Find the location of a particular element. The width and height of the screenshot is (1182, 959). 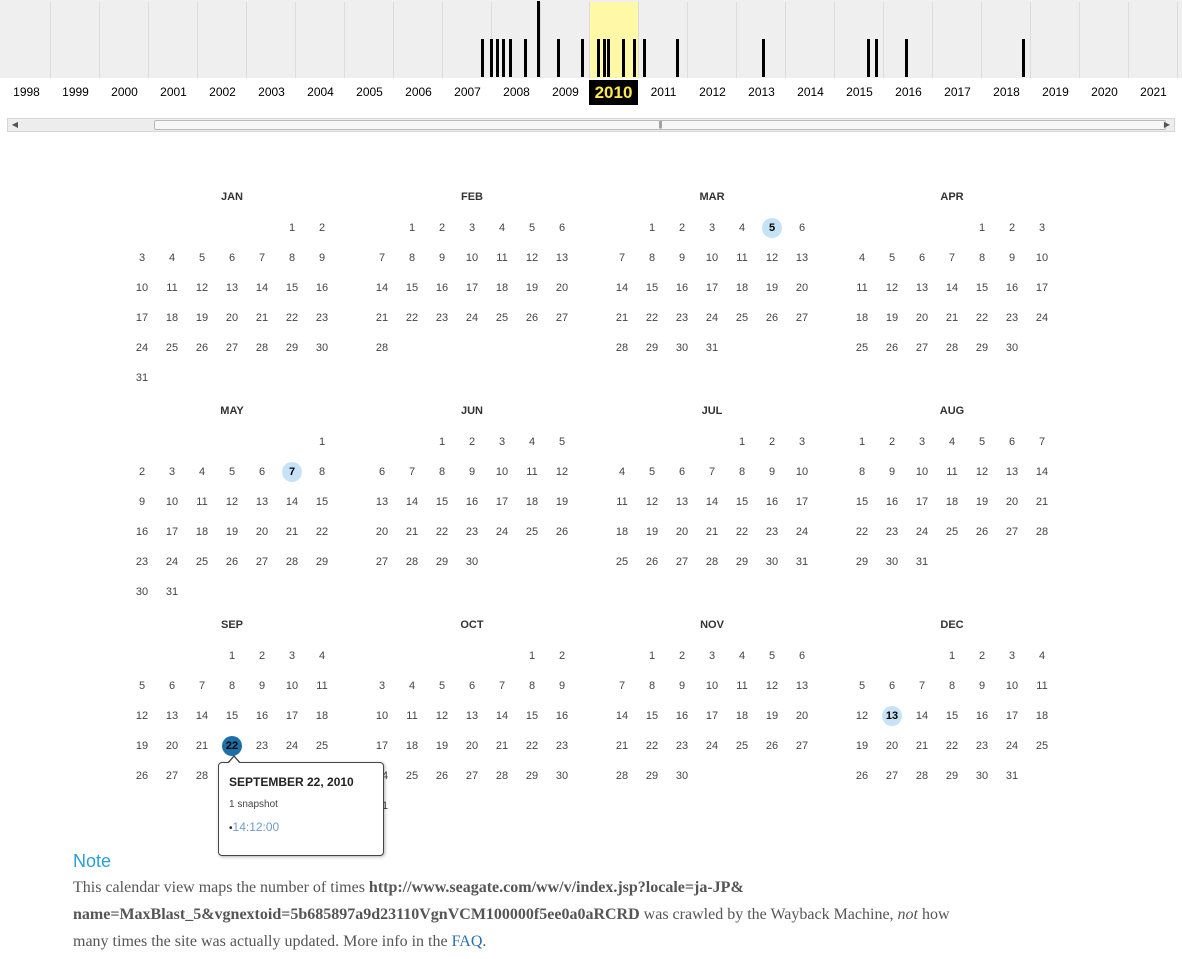

year-label-2007: 2007 is located at coordinates (467, 92).